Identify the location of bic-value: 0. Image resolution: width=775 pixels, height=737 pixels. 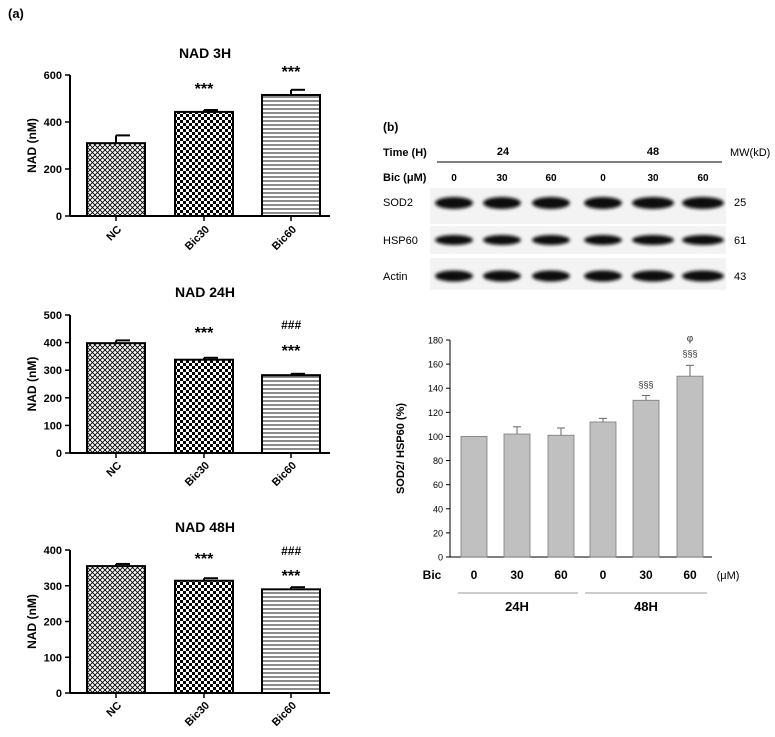
(454, 178).